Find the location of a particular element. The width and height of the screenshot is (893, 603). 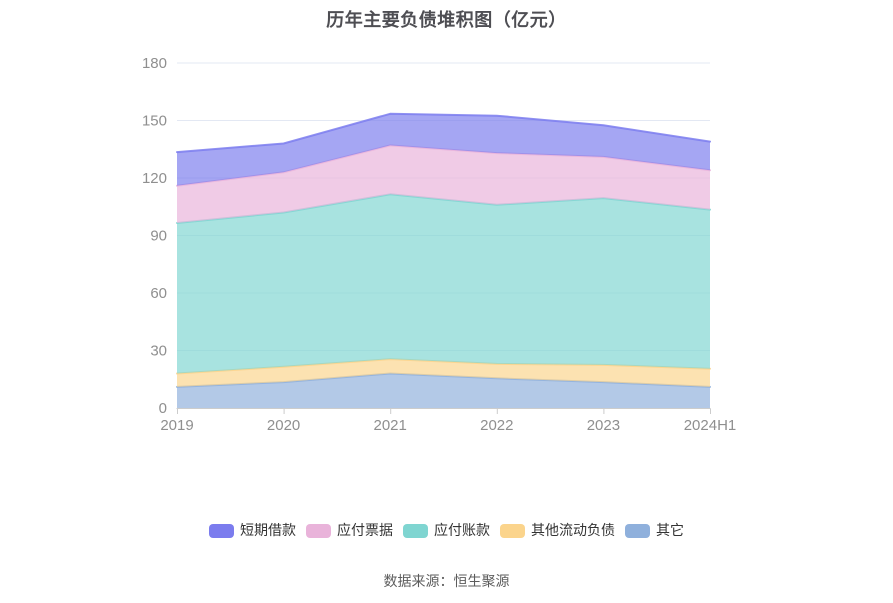

legend: 短期借款 应付票据 应付账款 其他流动负债 其它 is located at coordinates (446, 530).